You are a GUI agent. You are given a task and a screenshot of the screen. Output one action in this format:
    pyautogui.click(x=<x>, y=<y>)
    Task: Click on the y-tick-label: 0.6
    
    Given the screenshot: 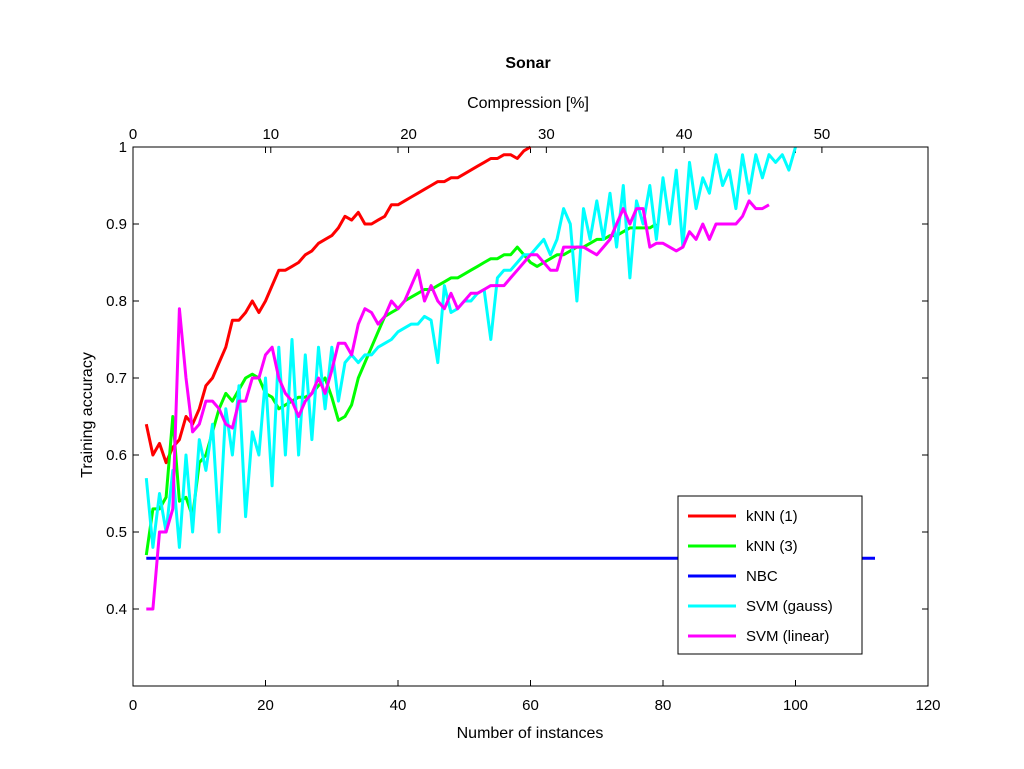 What is the action you would take?
    pyautogui.click(x=116, y=455)
    